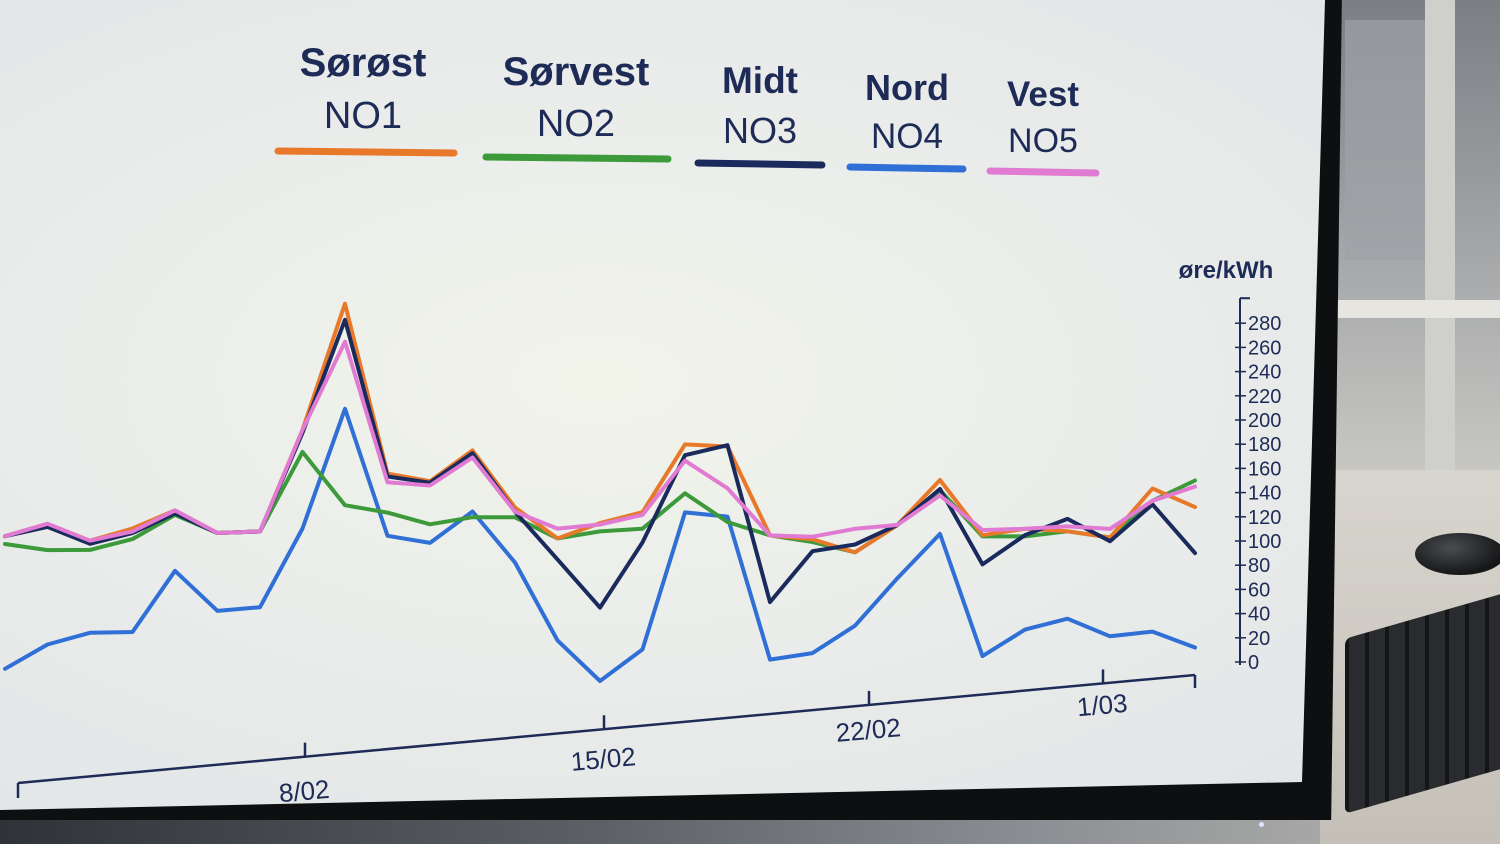 This screenshot has height=844, width=1500. I want to click on y-tick-label: 60, so click(1259, 590).